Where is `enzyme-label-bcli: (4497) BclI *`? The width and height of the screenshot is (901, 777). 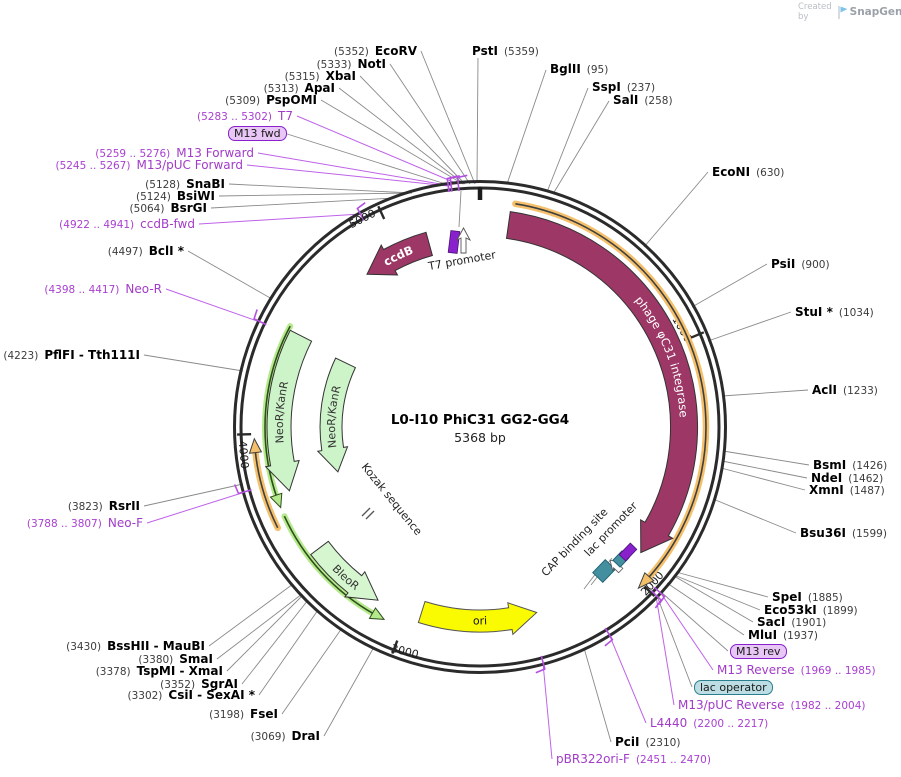 enzyme-label-bcli: (4497) BclI * is located at coordinates (145, 251).